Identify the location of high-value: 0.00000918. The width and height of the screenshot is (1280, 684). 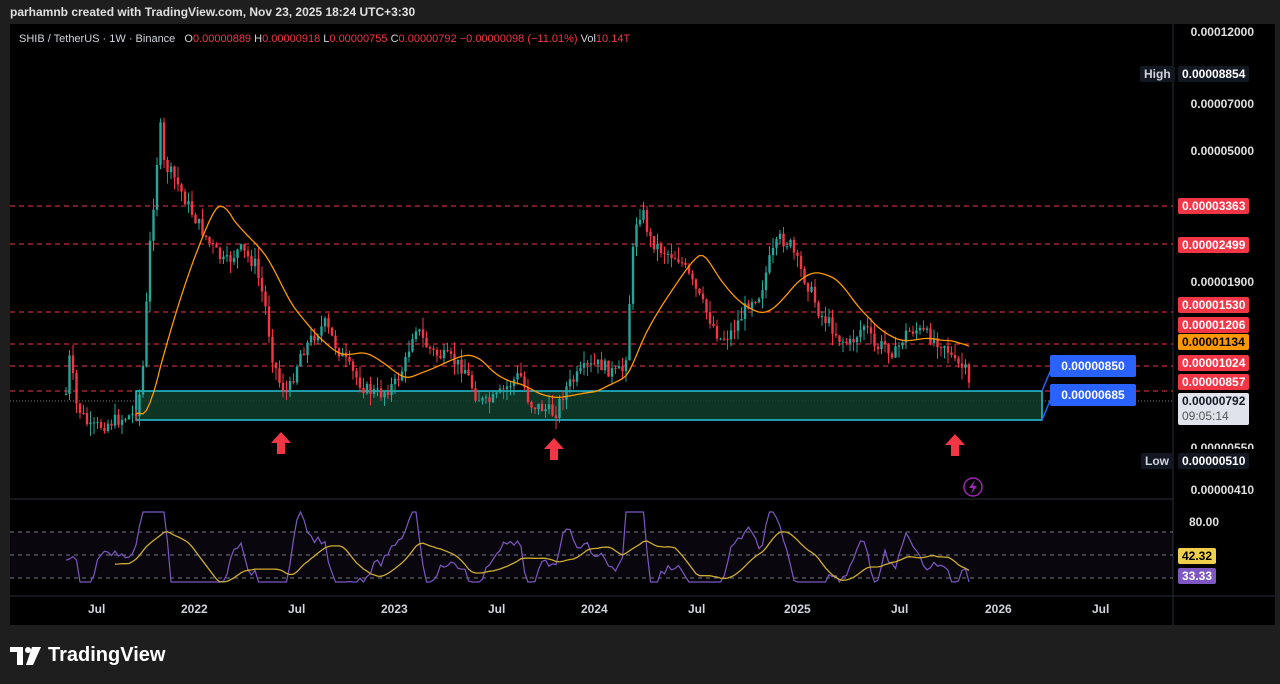
(291, 39).